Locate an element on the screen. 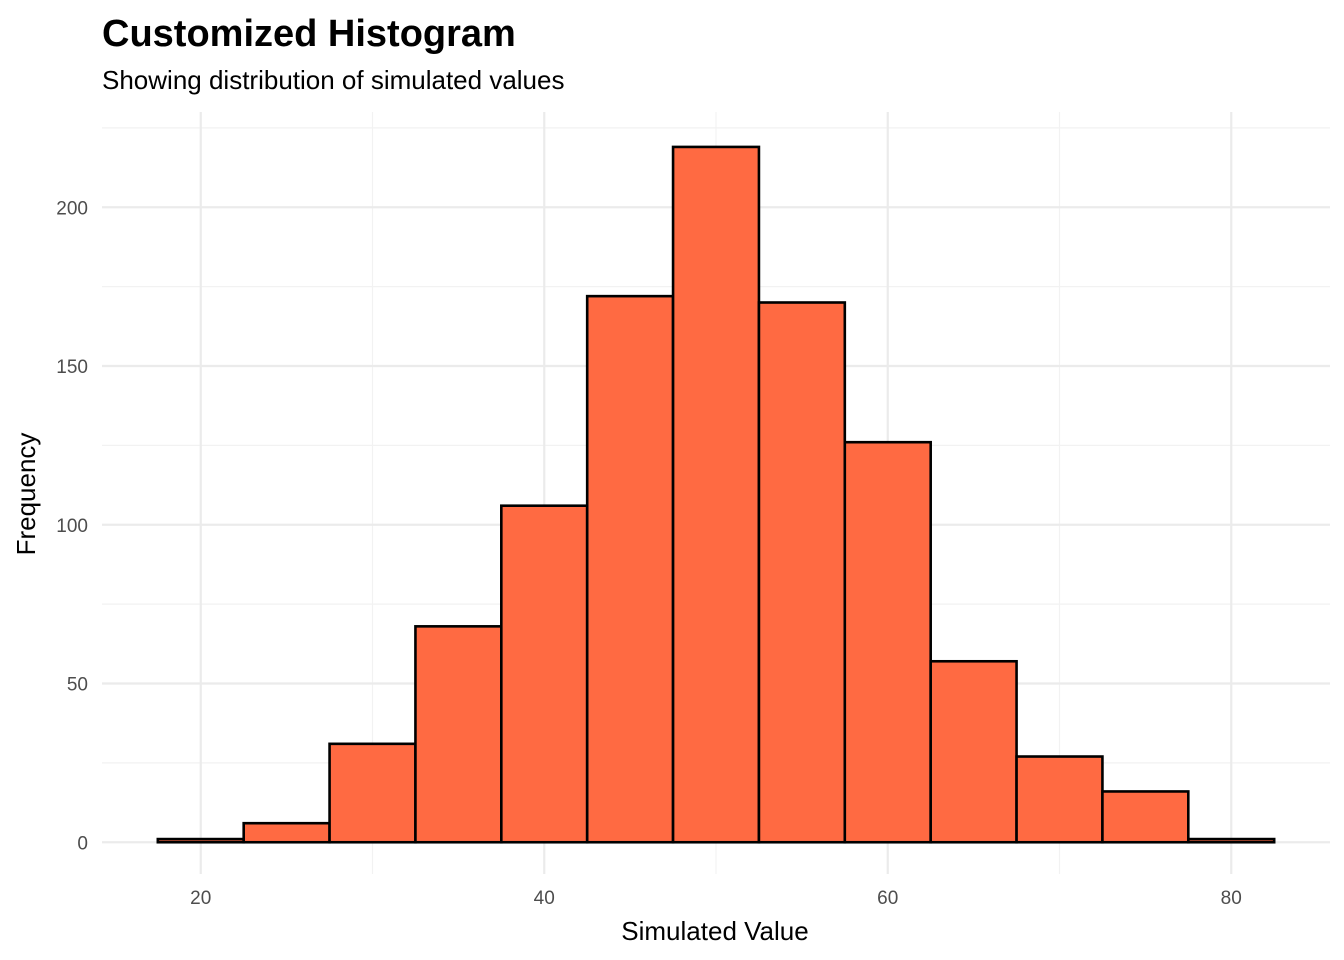 This screenshot has width=1344, height=960. y-tick-label: 200 is located at coordinates (72, 208).